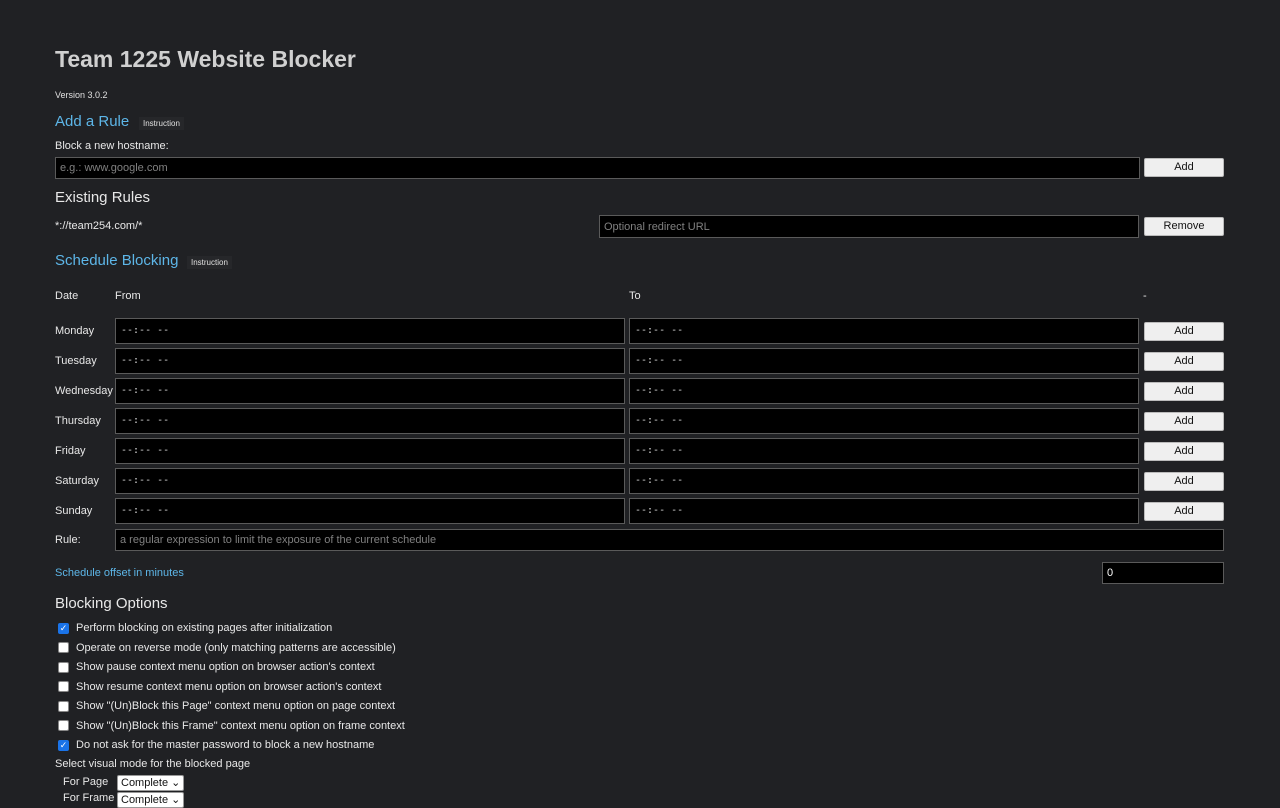  What do you see at coordinates (1163, 573) in the screenshot?
I see `schedule-offset-input` at bounding box center [1163, 573].